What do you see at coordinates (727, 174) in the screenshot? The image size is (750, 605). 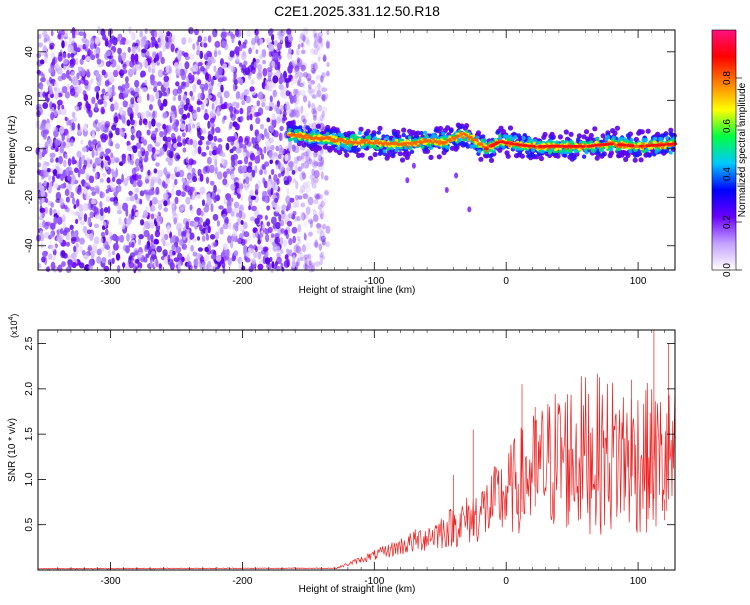 I see `colorbar-tick-label: 0.4` at bounding box center [727, 174].